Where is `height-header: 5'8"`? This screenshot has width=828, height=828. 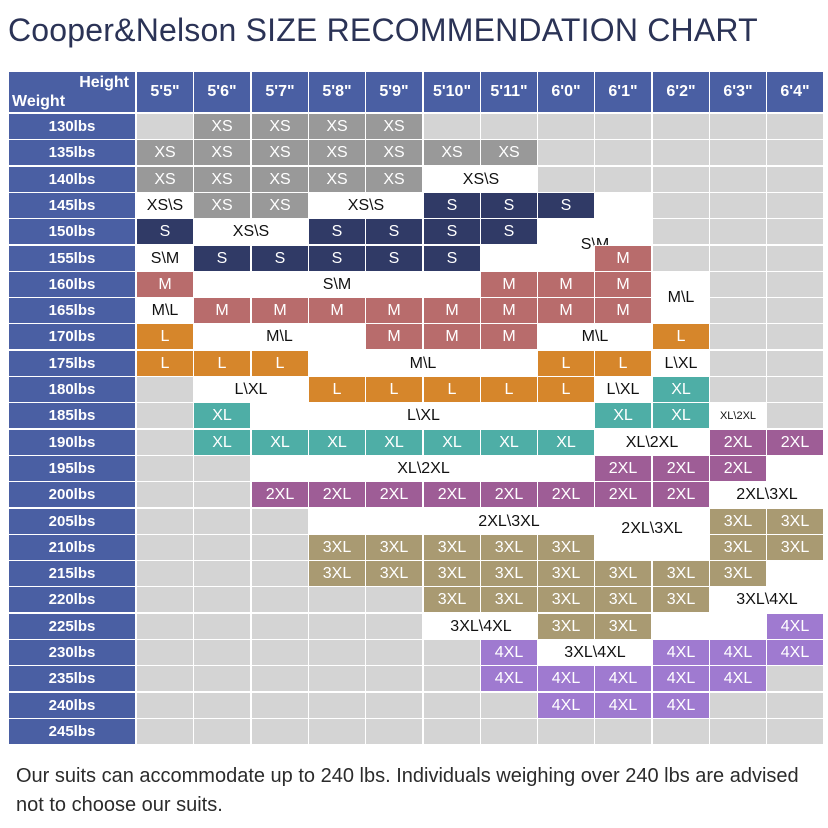 height-header: 5'8" is located at coordinates (337, 92).